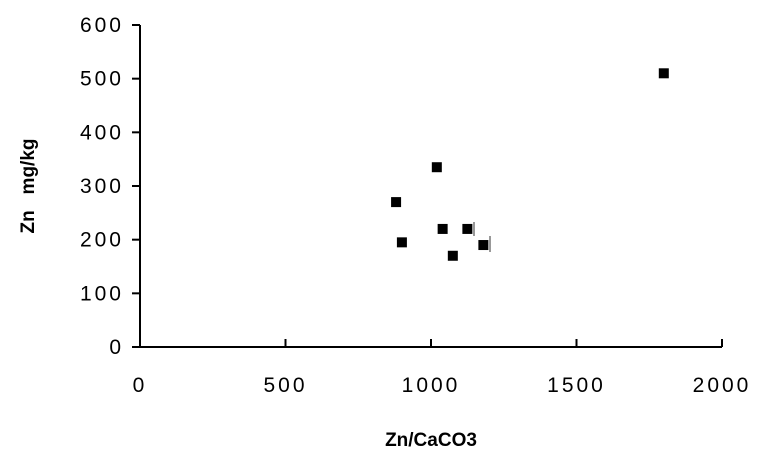 The image size is (760, 454). I want to click on y-axis-title: Zn mg/kg, so click(28, 186).